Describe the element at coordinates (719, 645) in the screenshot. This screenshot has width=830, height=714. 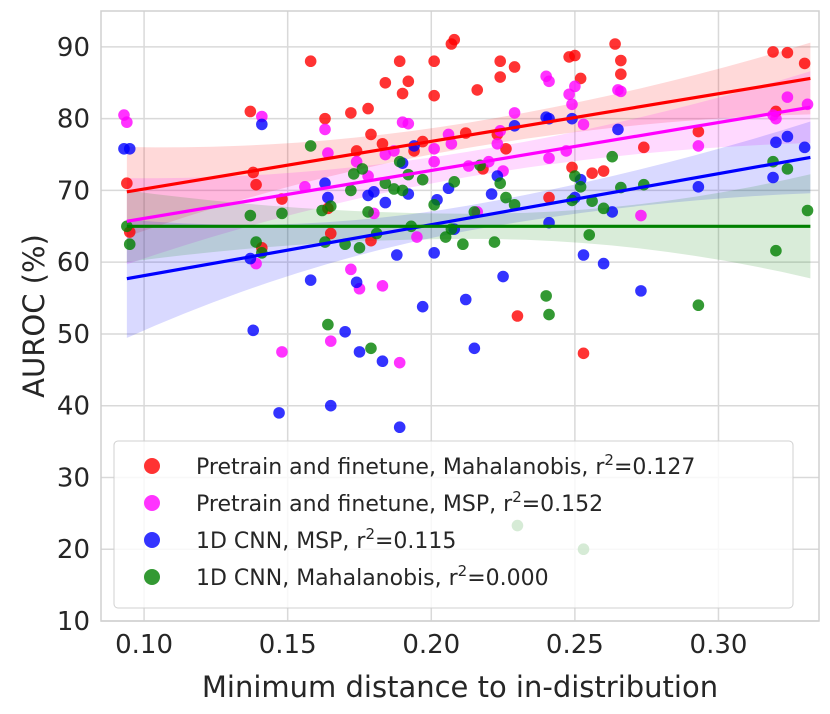
I see `x-tick-label: 0.30` at that location.